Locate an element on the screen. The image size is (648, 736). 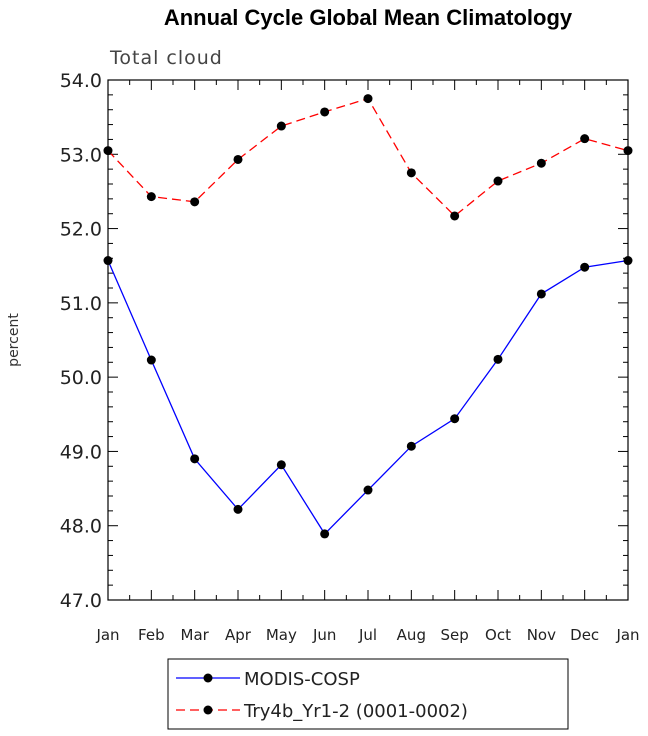
y-tick-label: 53.0 is located at coordinates (81, 155).